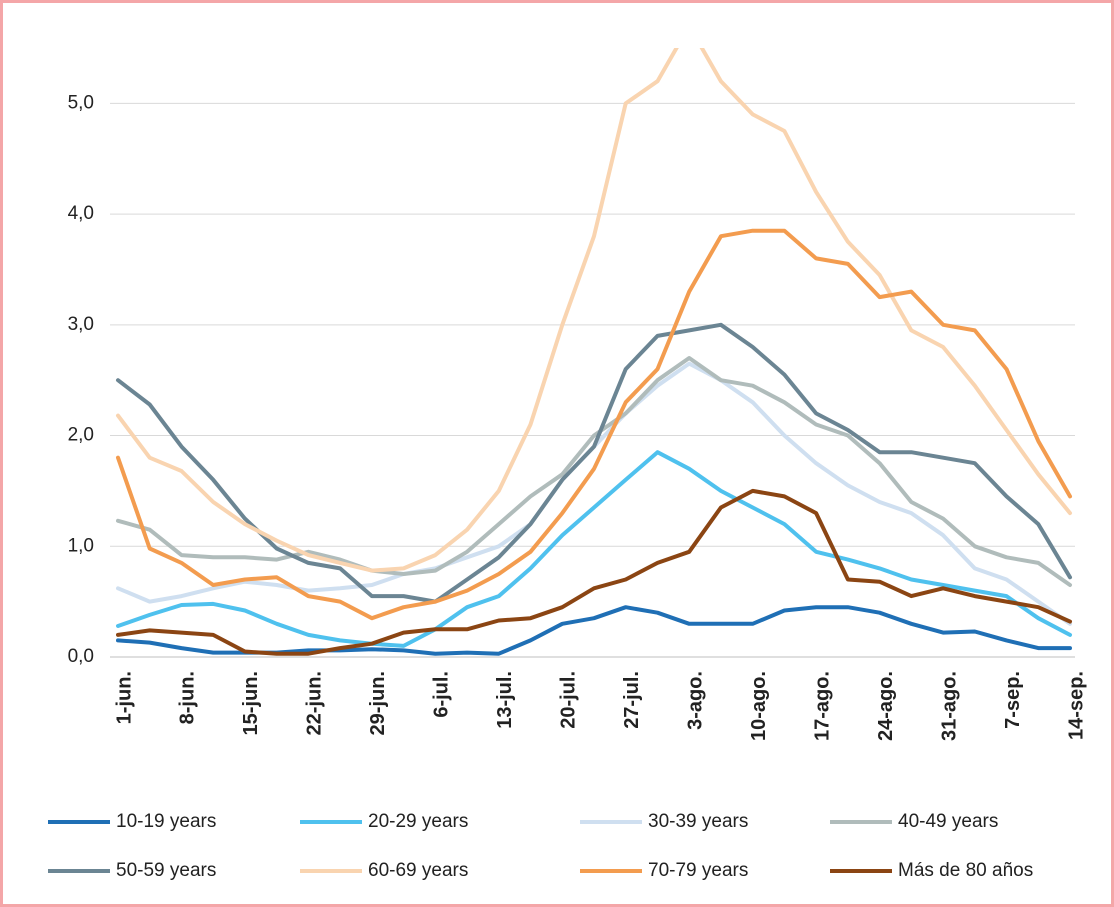  What do you see at coordinates (632, 700) in the screenshot?
I see `x-tick-label: 27-jul.` at bounding box center [632, 700].